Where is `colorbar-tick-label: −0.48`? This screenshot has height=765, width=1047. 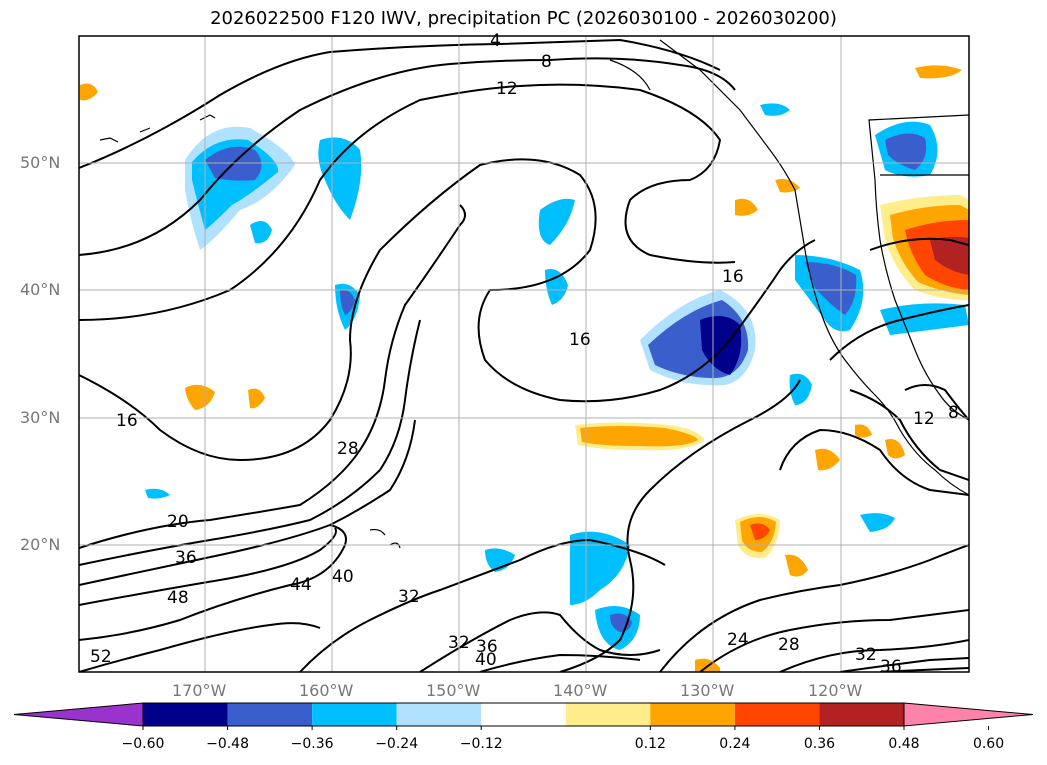
colorbar-tick-label: −0.48 is located at coordinates (227, 744).